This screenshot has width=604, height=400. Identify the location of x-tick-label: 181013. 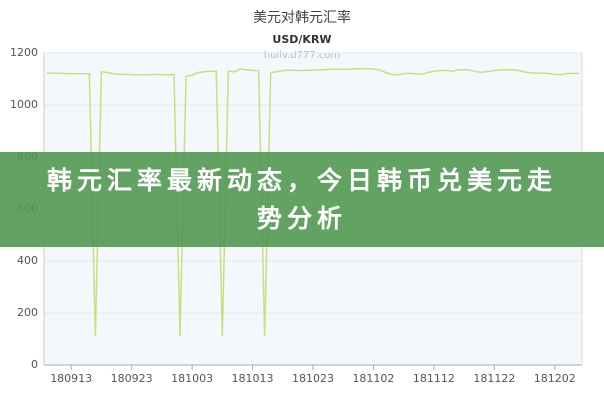
(253, 378).